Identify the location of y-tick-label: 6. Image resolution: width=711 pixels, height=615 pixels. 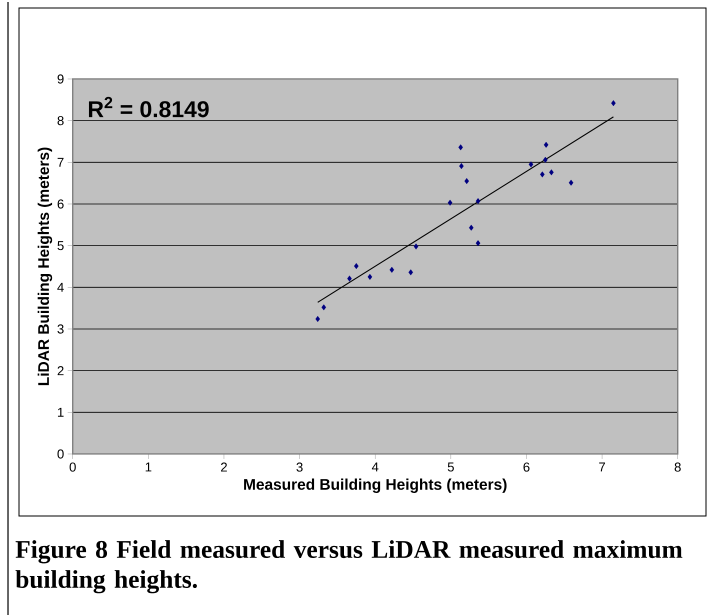
(61, 204).